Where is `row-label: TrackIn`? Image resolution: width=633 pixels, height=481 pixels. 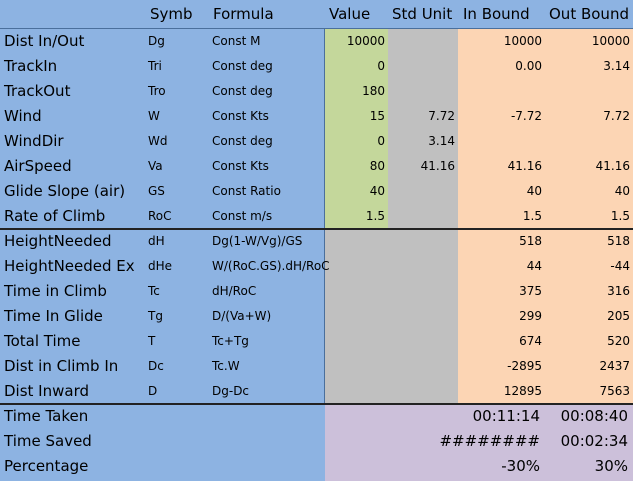
row-label: TrackIn is located at coordinates (31, 66).